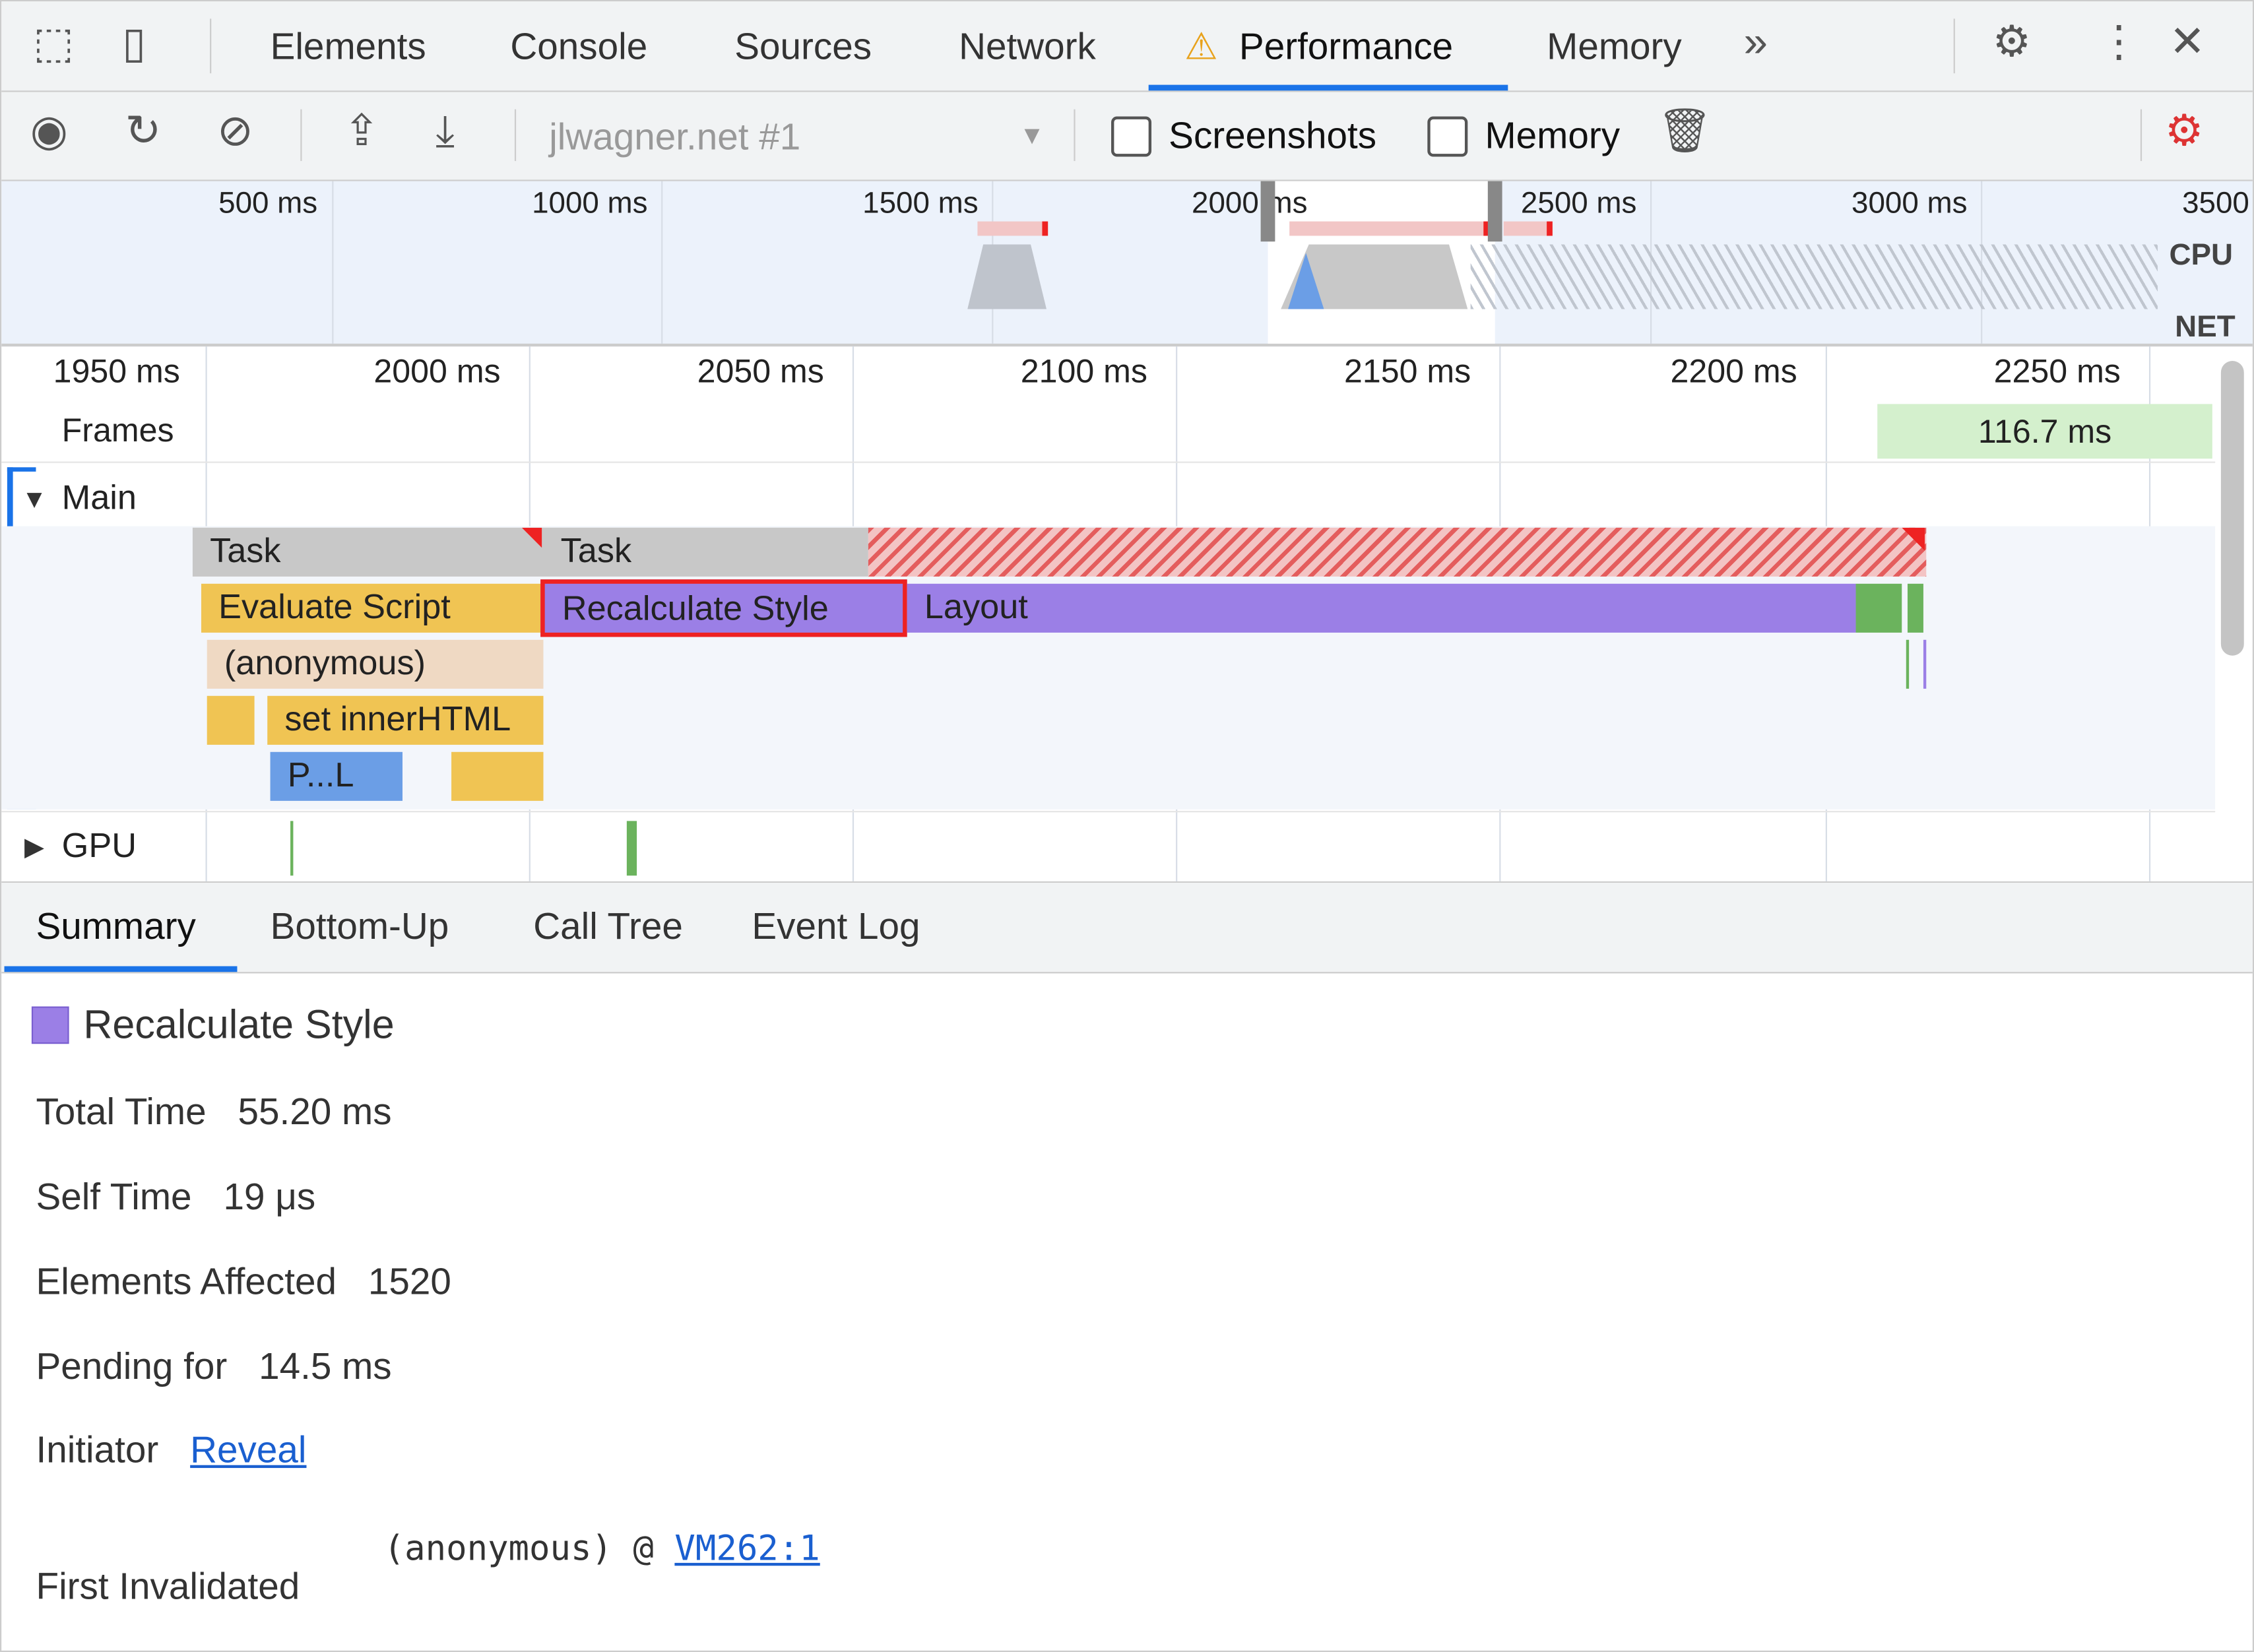 The image size is (2254, 1652). Describe the element at coordinates (1814, 276) in the screenshot. I see `cpu-activity-idle` at that location.